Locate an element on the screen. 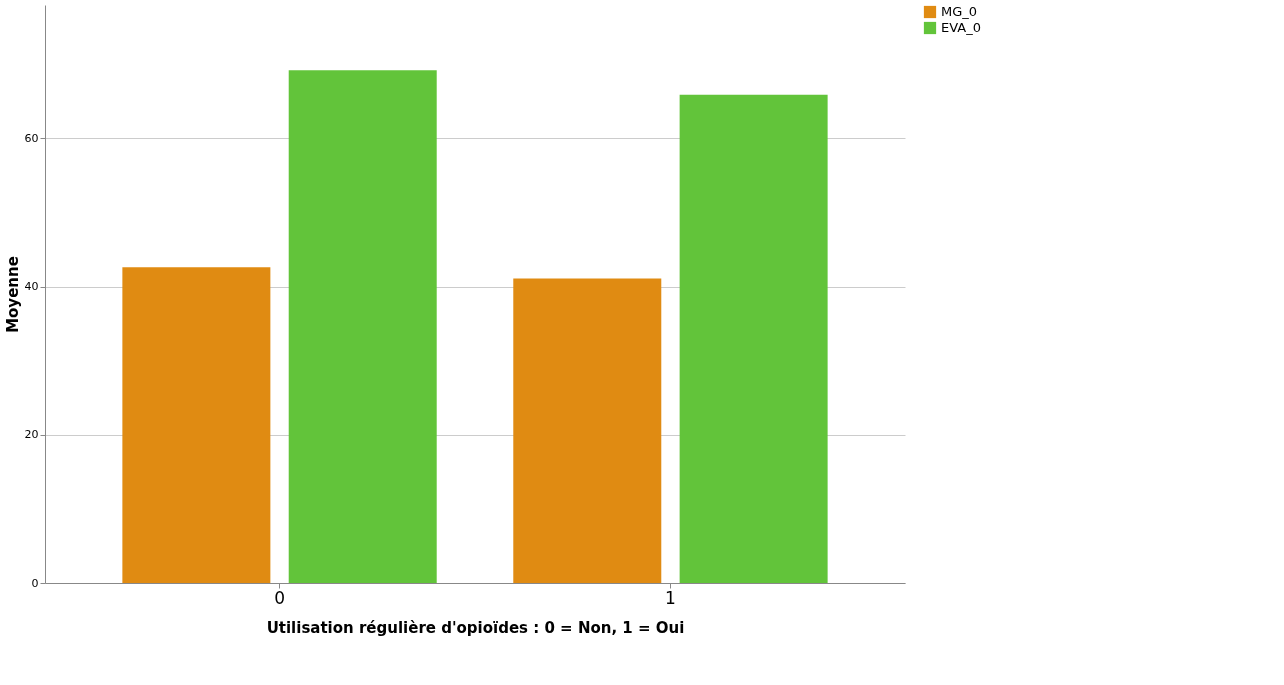 The image size is (1284, 685). y-tick-label: 0 is located at coordinates (35, 583).